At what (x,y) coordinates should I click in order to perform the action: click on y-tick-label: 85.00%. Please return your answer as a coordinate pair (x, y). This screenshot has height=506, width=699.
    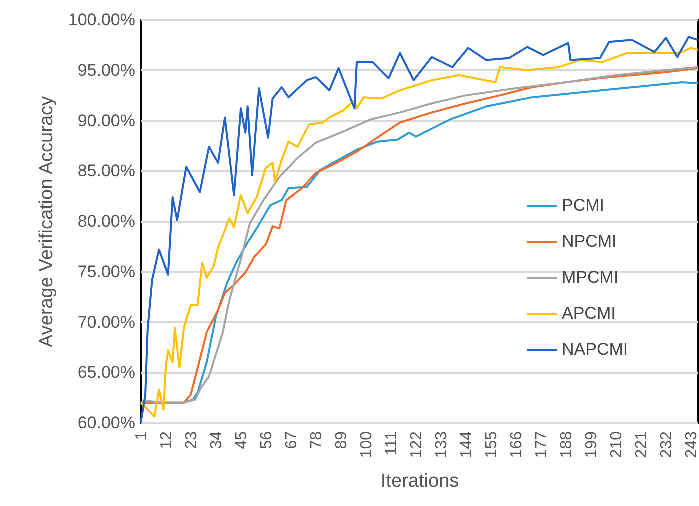
    Looking at the image, I should click on (107, 171).